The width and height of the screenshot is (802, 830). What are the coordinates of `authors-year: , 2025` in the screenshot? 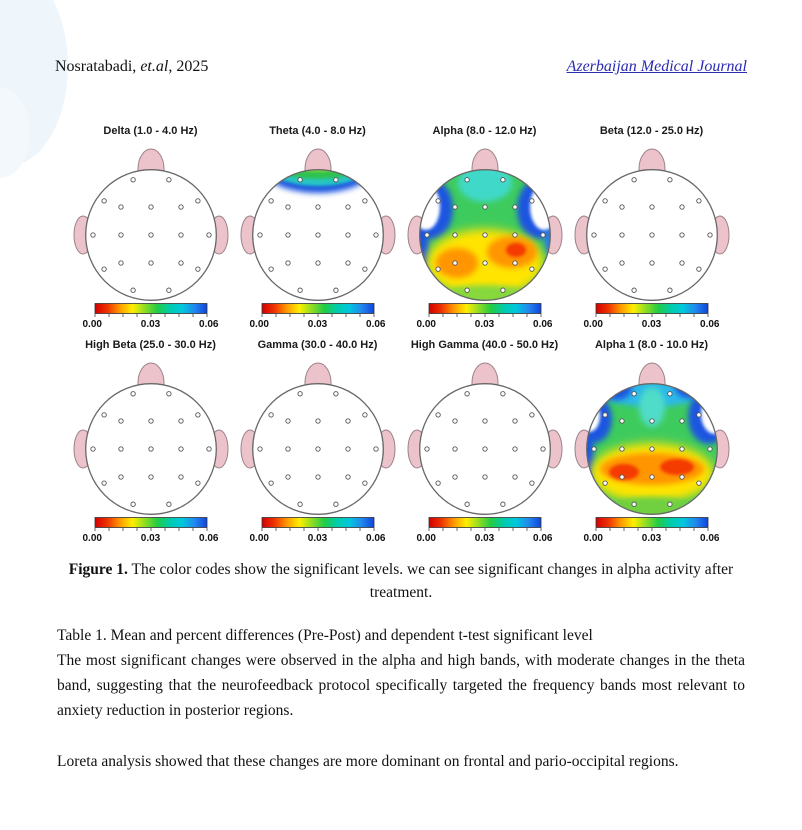 It's located at (188, 66).